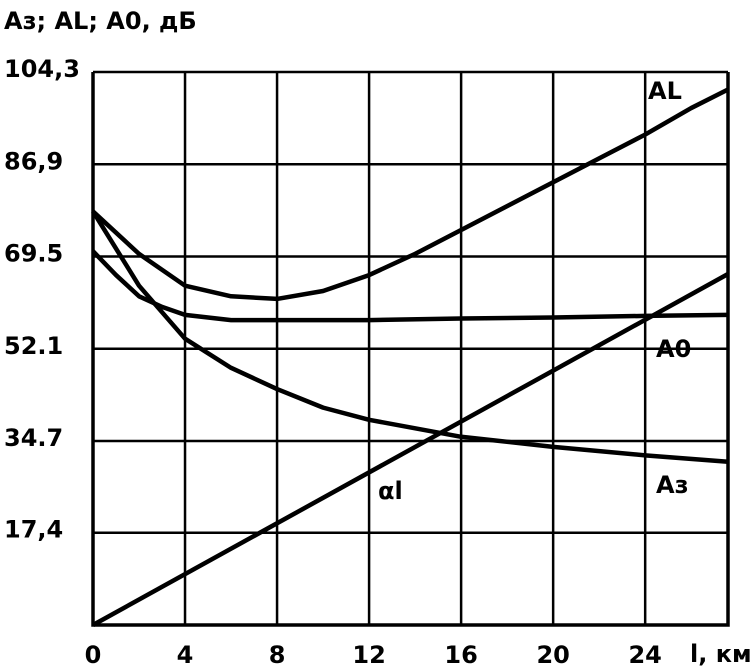 The width and height of the screenshot is (754, 672). What do you see at coordinates (672, 485) in the screenshot?
I see `series-label: Aз` at bounding box center [672, 485].